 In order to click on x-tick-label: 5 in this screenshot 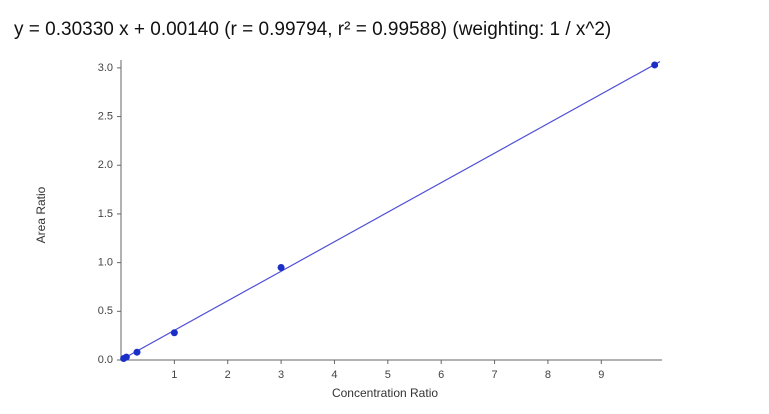, I will do `click(388, 375)`.